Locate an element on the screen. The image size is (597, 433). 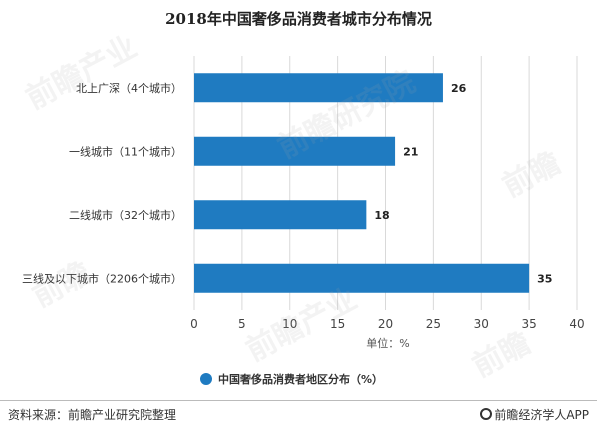
x-tick-label: 0 is located at coordinates (194, 324).